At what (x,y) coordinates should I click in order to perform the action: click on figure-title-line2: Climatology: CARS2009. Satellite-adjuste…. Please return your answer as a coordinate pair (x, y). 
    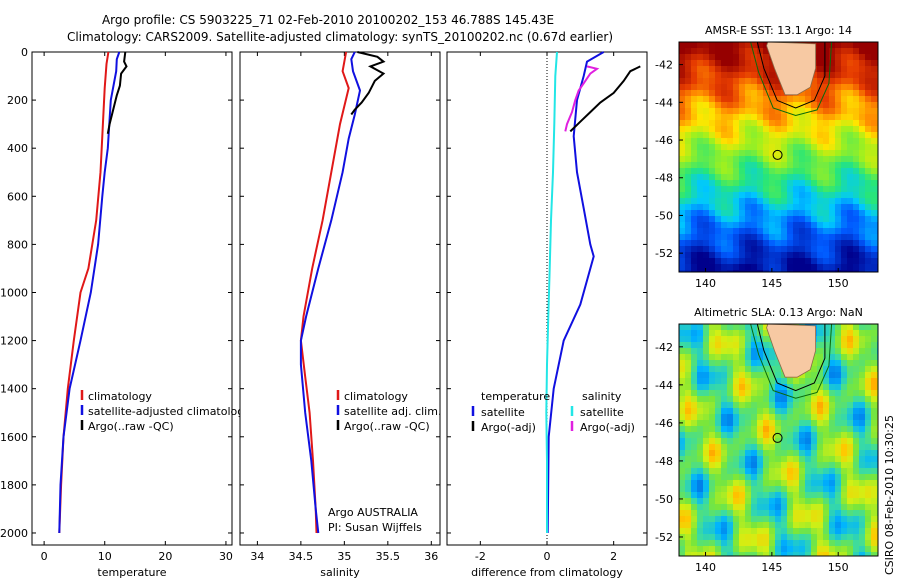
    Looking at the image, I should click on (340, 37).